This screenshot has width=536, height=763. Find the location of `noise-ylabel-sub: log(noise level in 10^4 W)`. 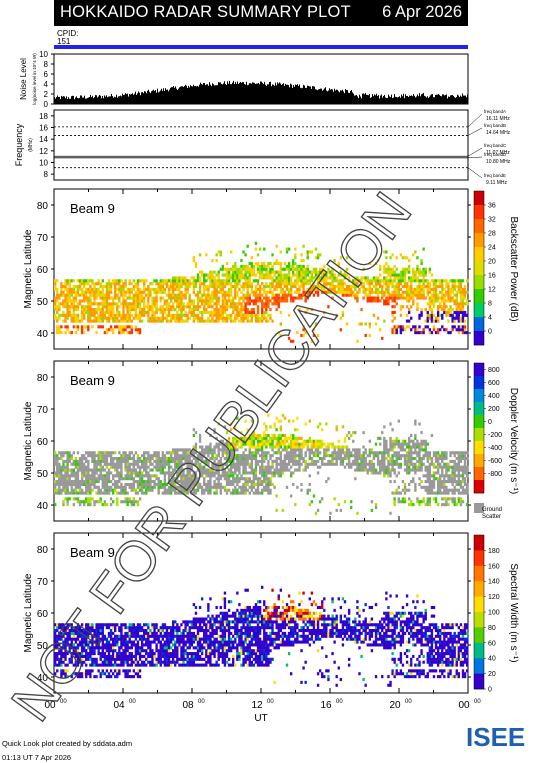

noise-ylabel-sub: log(noise level in 10^4 W) is located at coordinates (34, 79).